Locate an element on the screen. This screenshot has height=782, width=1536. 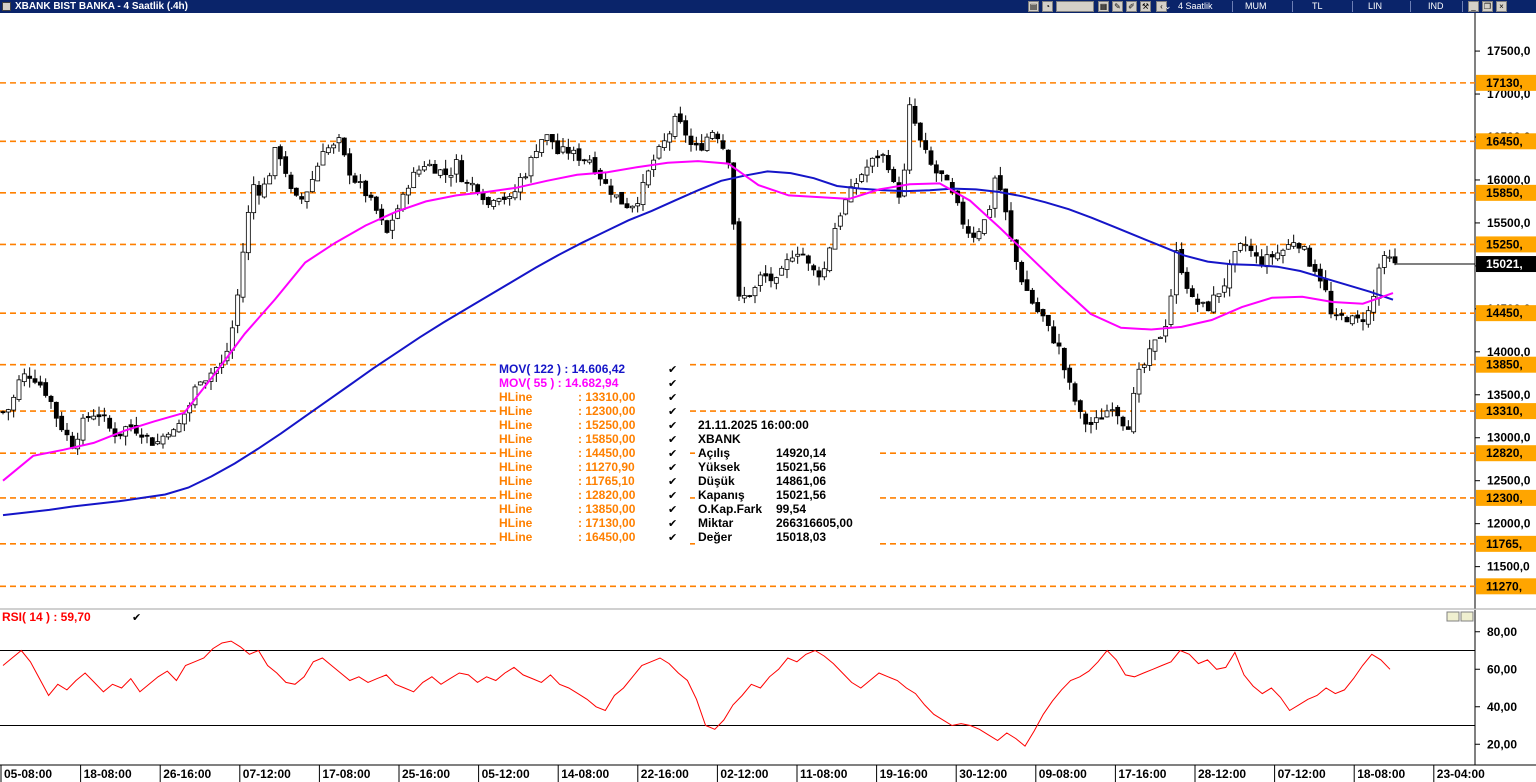
legend-hline-value: : 15250,00 is located at coordinates (607, 425).